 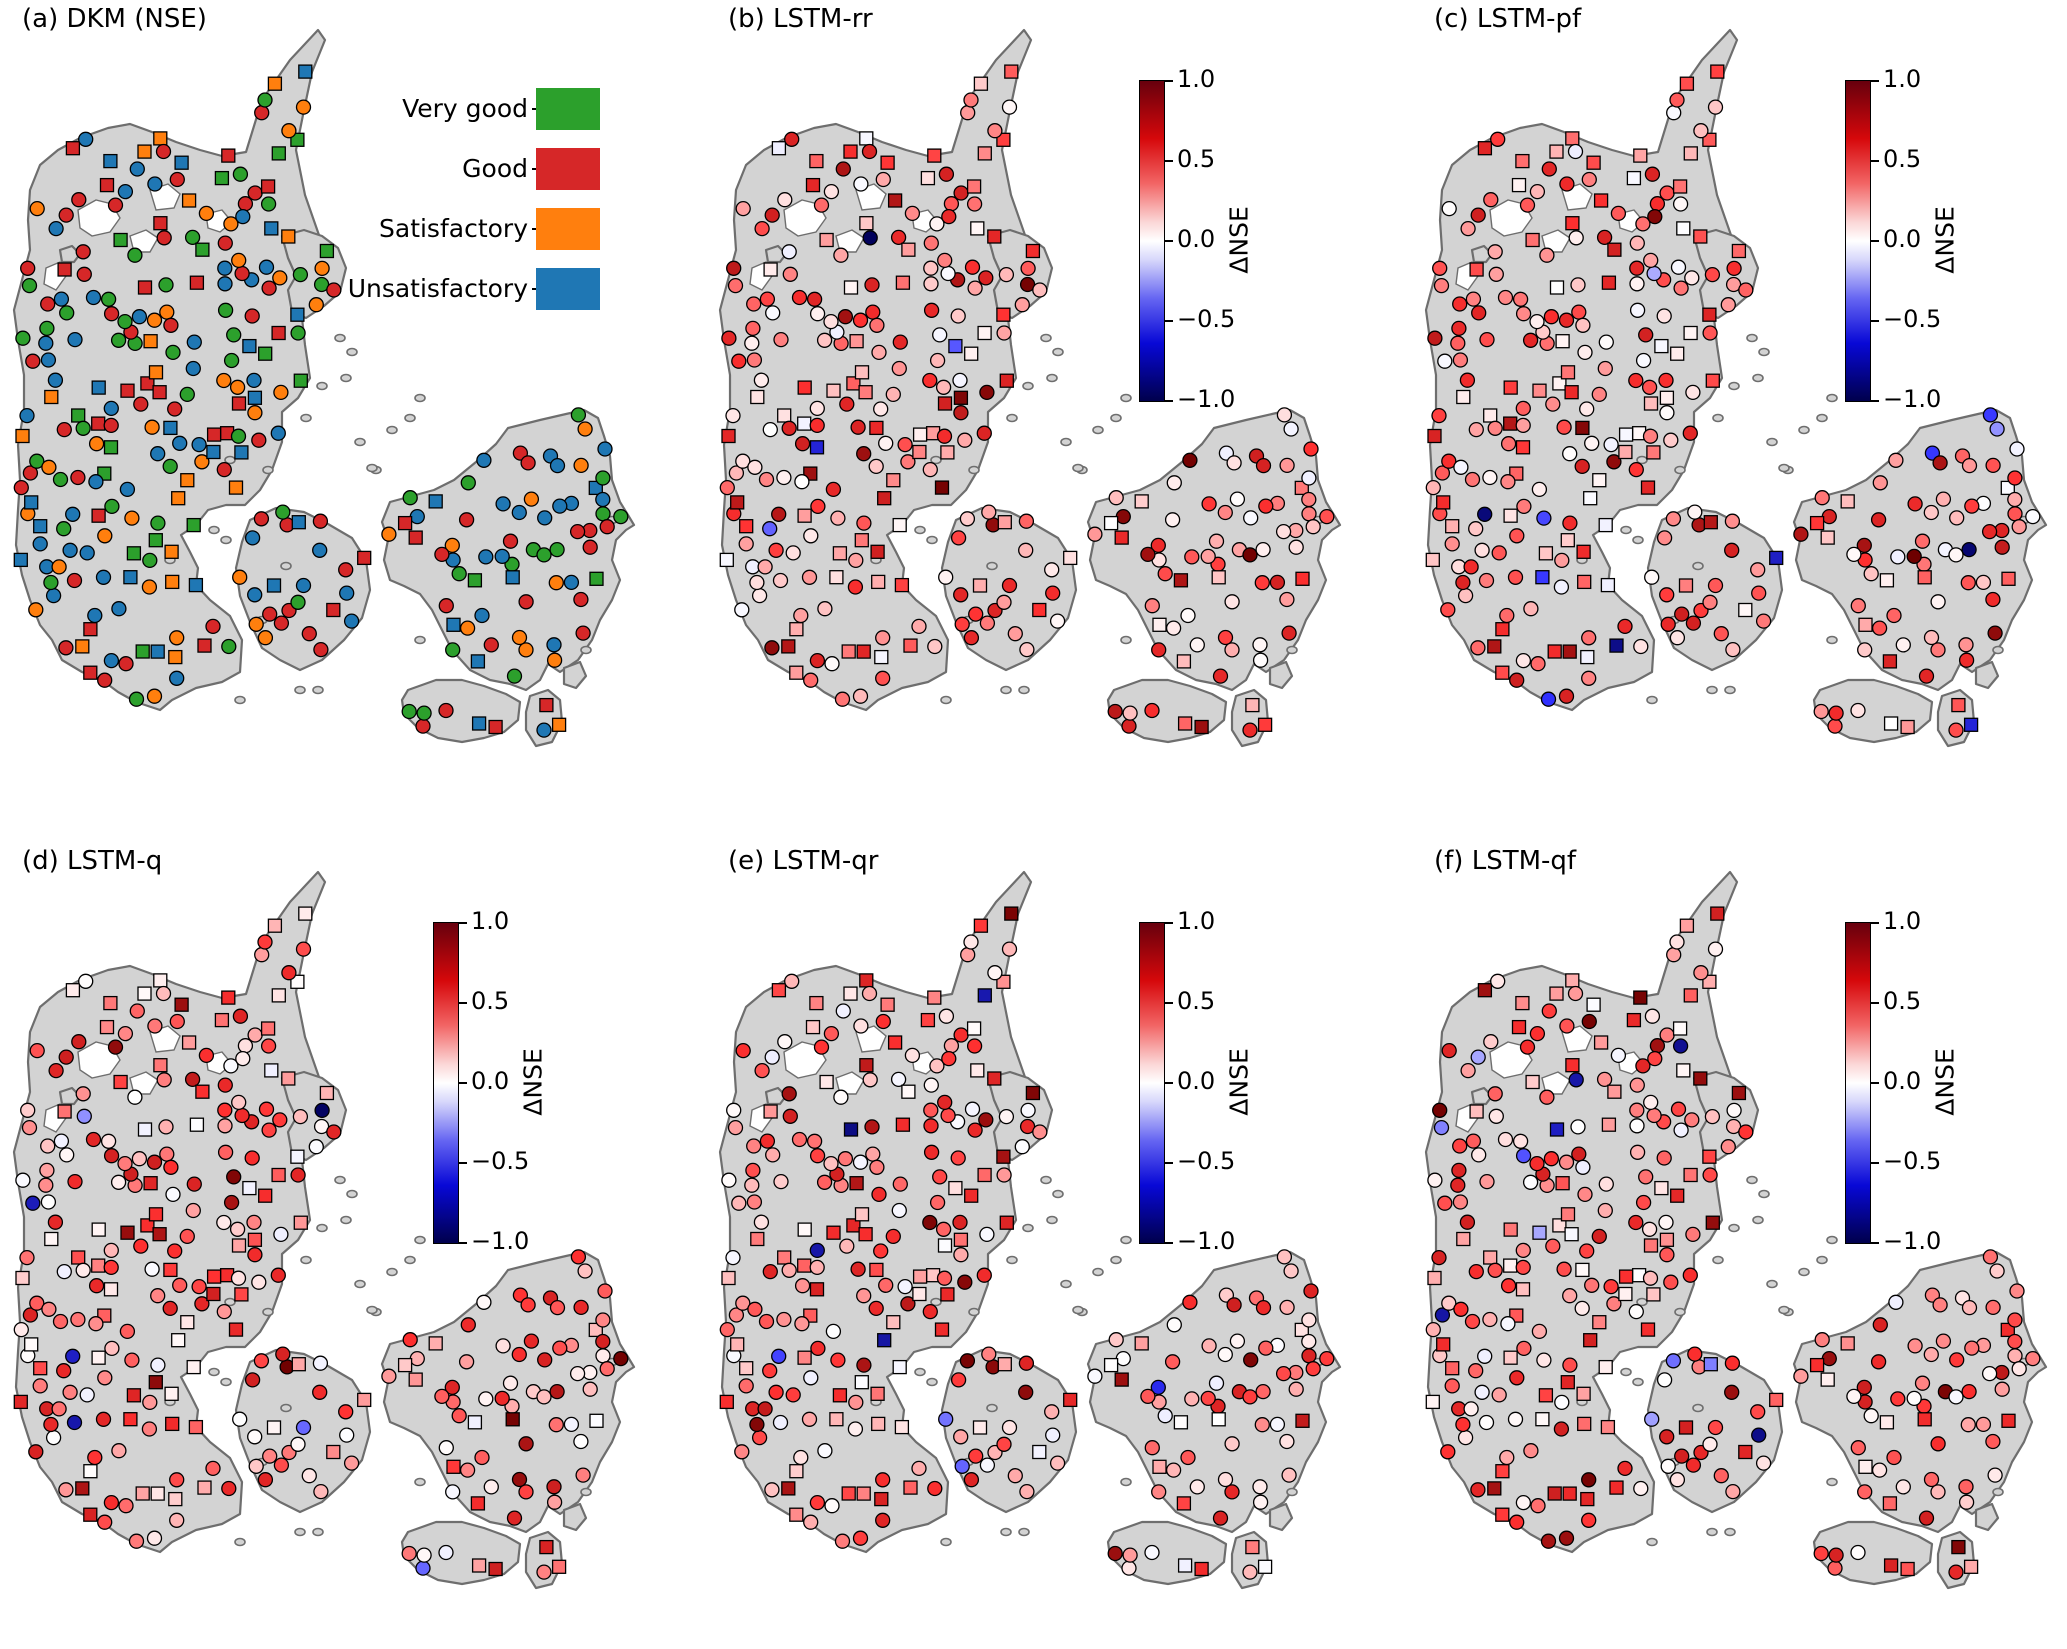 I want to click on colorbar-tick-label: 1.0, so click(x=1902, y=921).